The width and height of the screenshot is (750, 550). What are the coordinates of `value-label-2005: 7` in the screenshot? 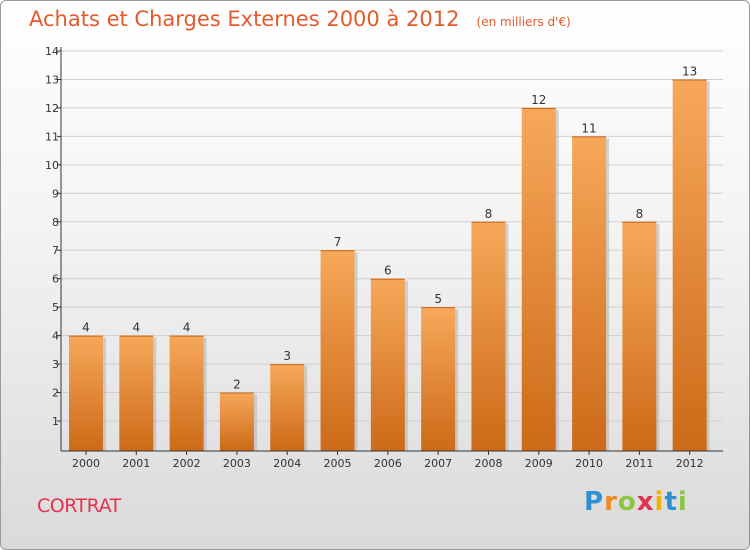 It's located at (338, 242).